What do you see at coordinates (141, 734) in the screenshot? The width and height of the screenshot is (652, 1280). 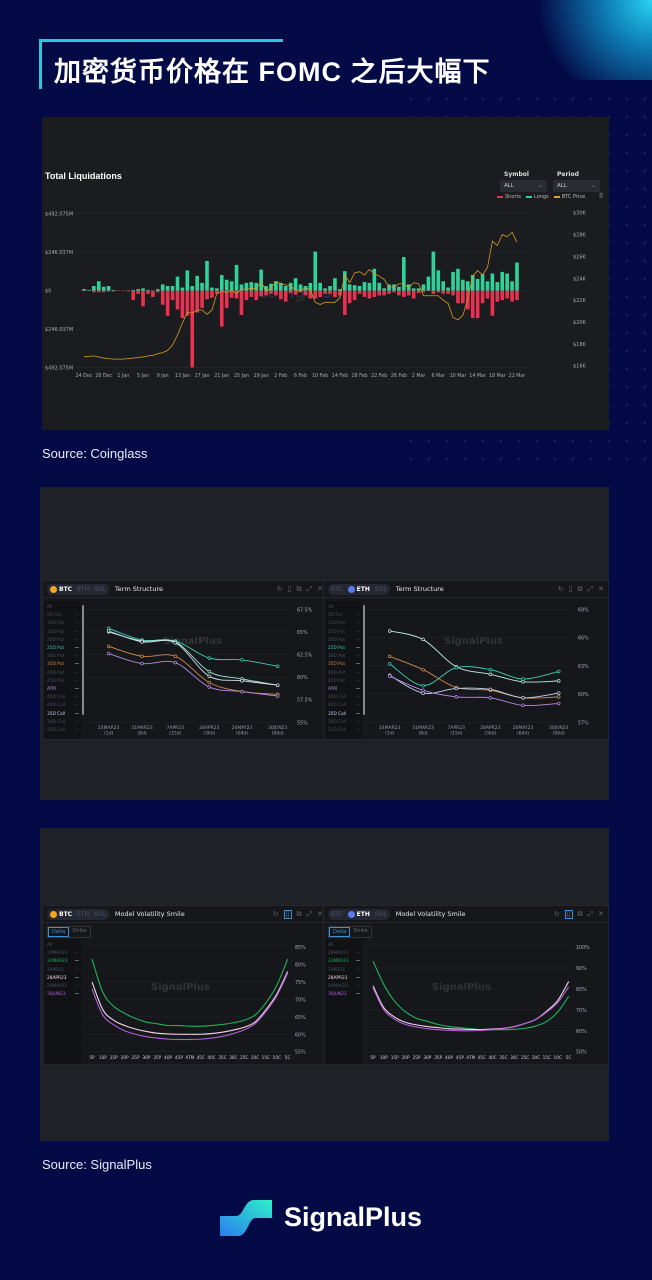 I see `x-axis-tick: (8d)` at bounding box center [141, 734].